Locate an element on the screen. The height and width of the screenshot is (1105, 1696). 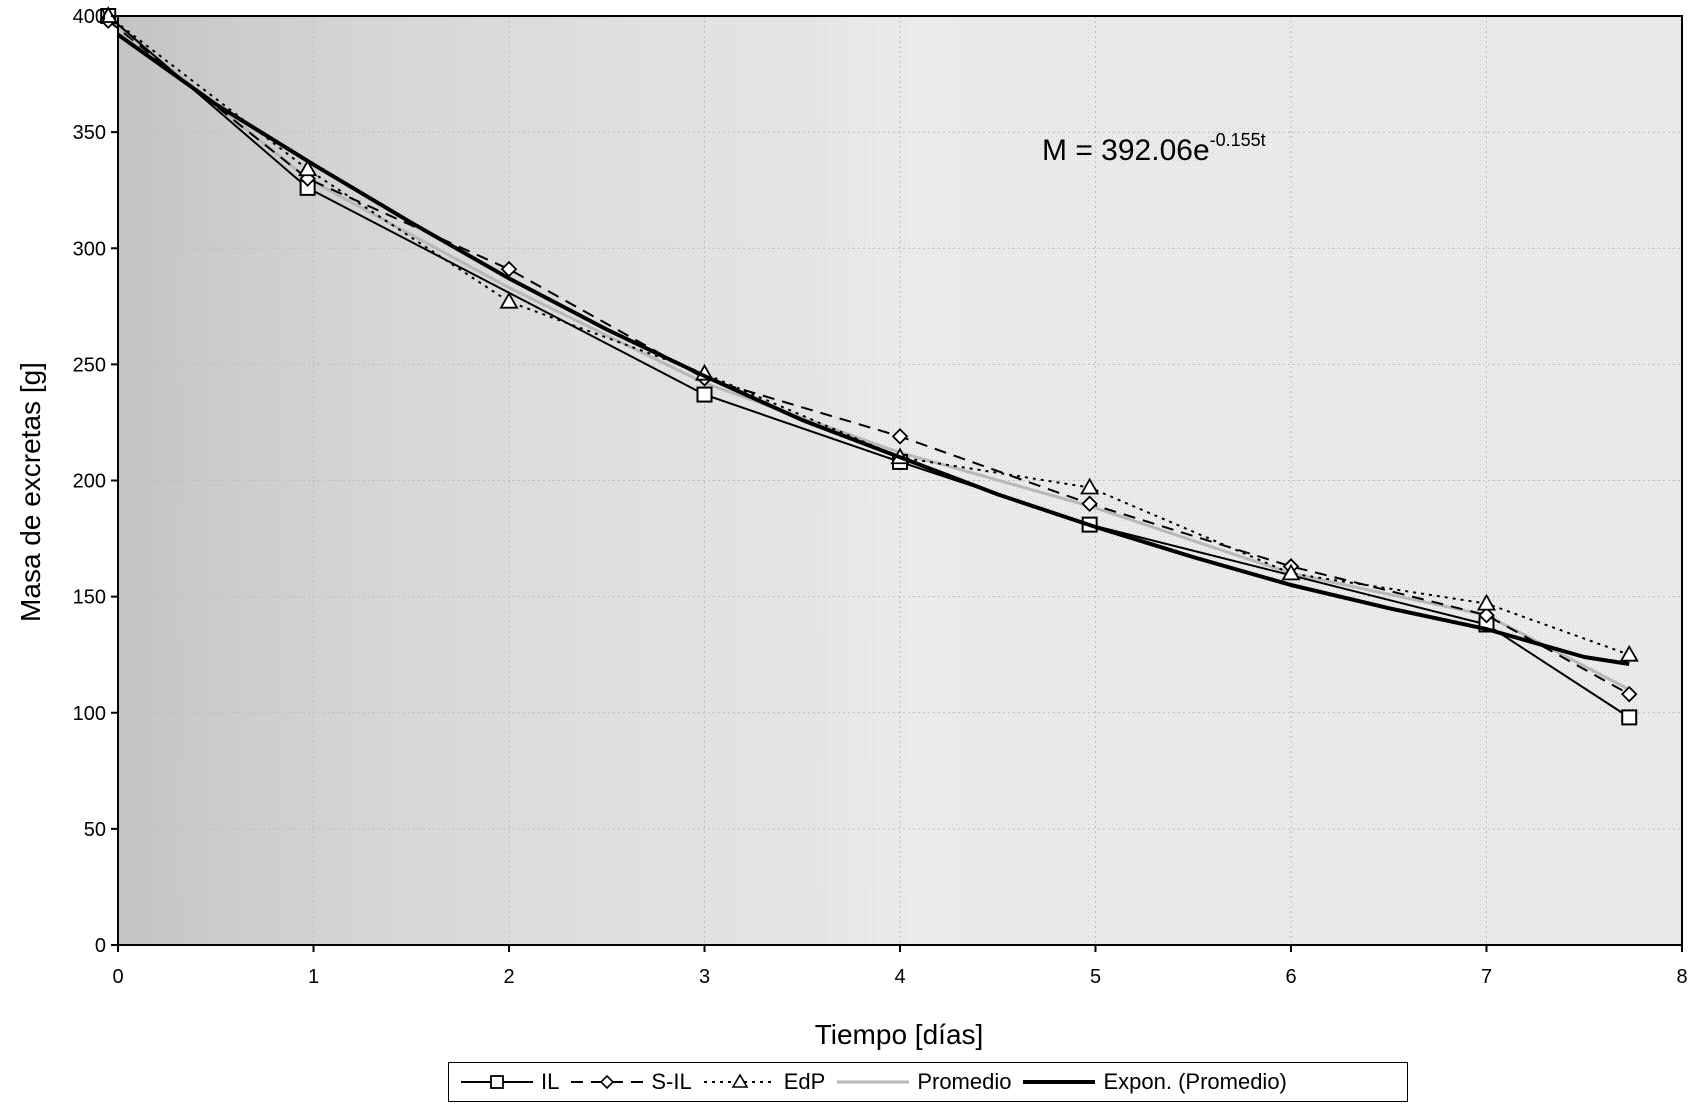
legend-item: EdP is located at coordinates (764, 1082).